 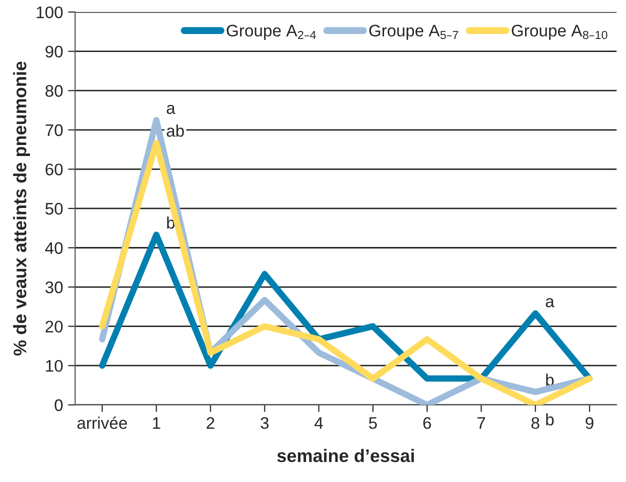 I want to click on x-tick-label: 7, so click(x=481, y=423).